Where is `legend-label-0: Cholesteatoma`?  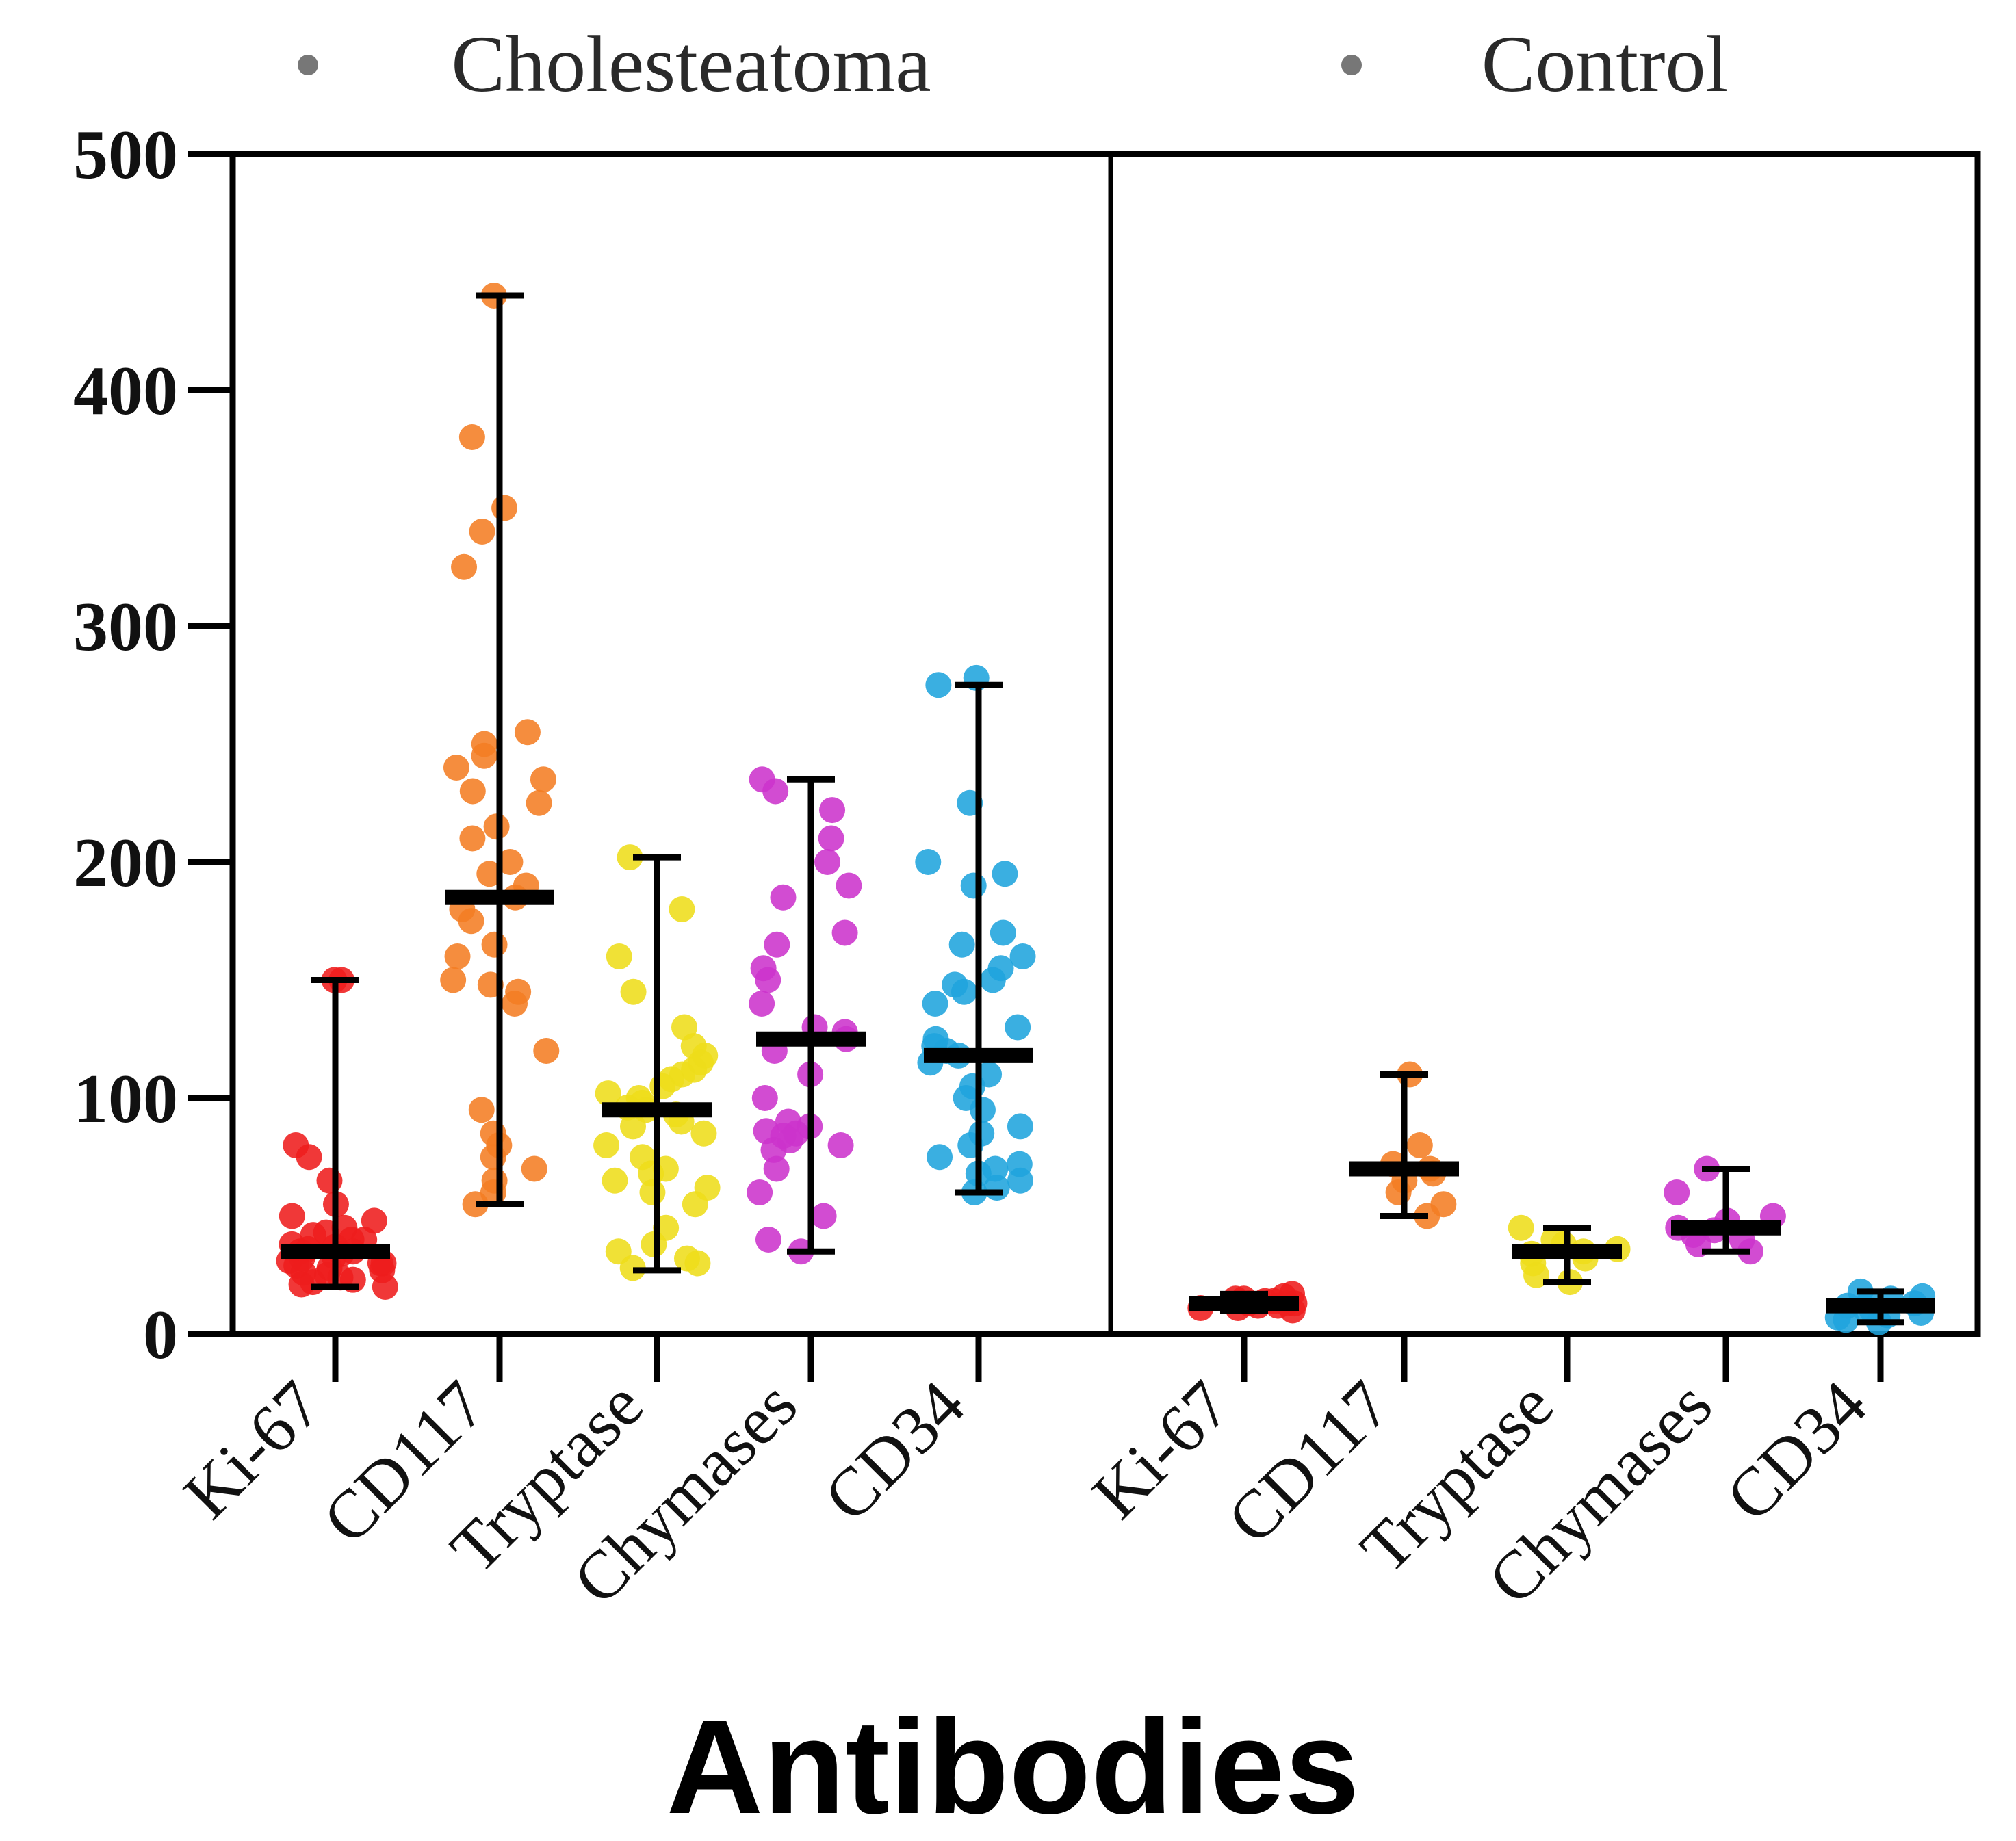 legend-label-0: Cholesteatoma is located at coordinates (691, 64).